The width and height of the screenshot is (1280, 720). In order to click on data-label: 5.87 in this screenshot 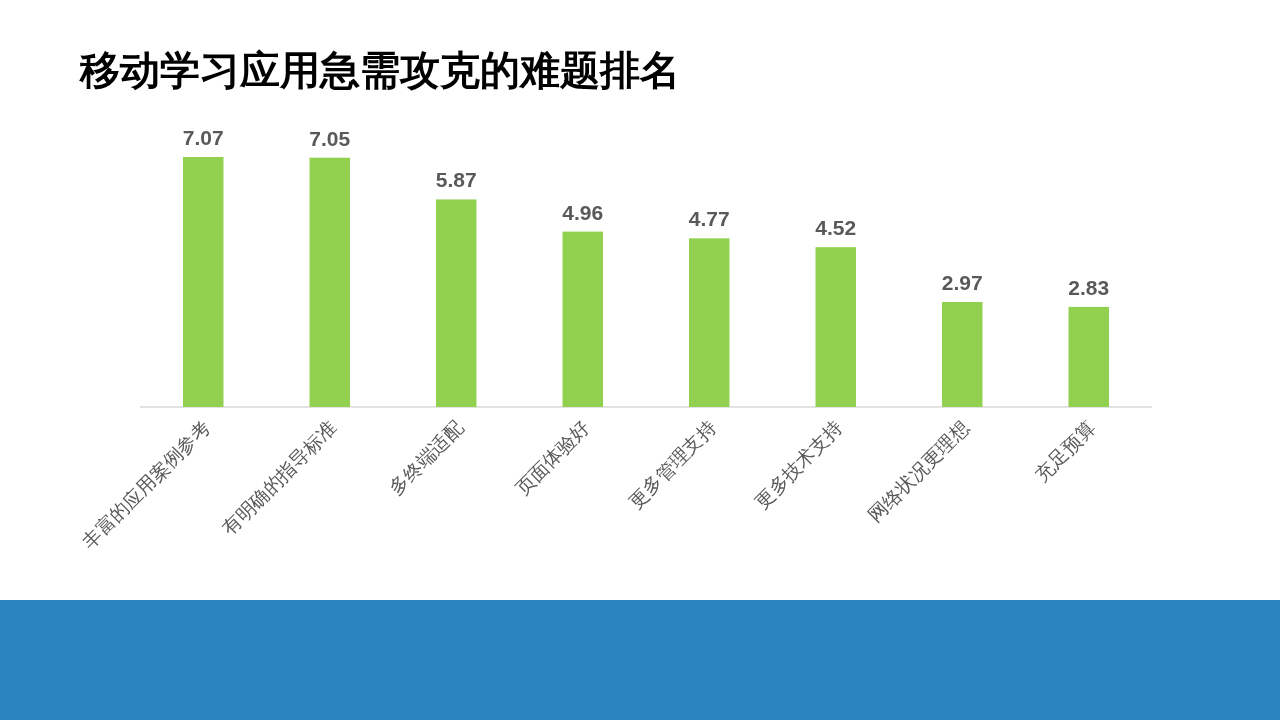, I will do `click(456, 180)`.